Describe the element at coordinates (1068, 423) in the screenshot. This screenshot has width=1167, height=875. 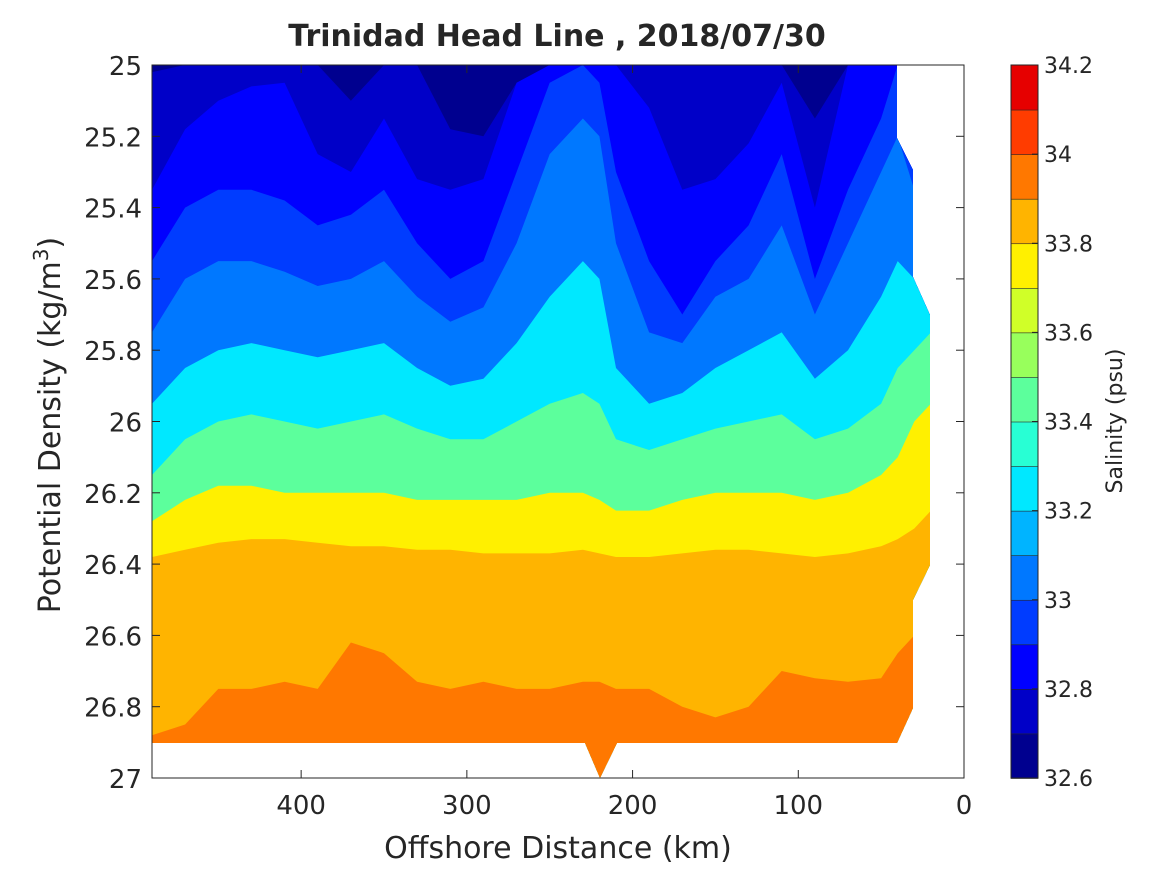
I see `colorbar-tick-label: 33.4` at that location.